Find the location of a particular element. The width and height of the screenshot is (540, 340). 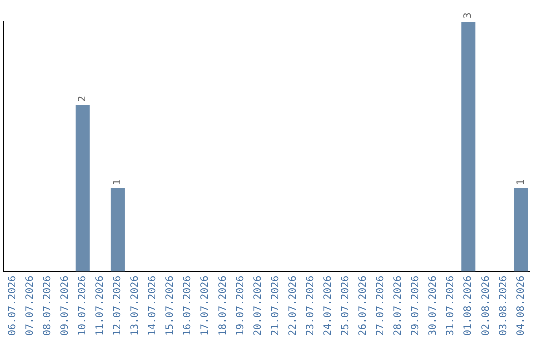

x-tick-label: 15.07.2026 is located at coordinates (170, 306).